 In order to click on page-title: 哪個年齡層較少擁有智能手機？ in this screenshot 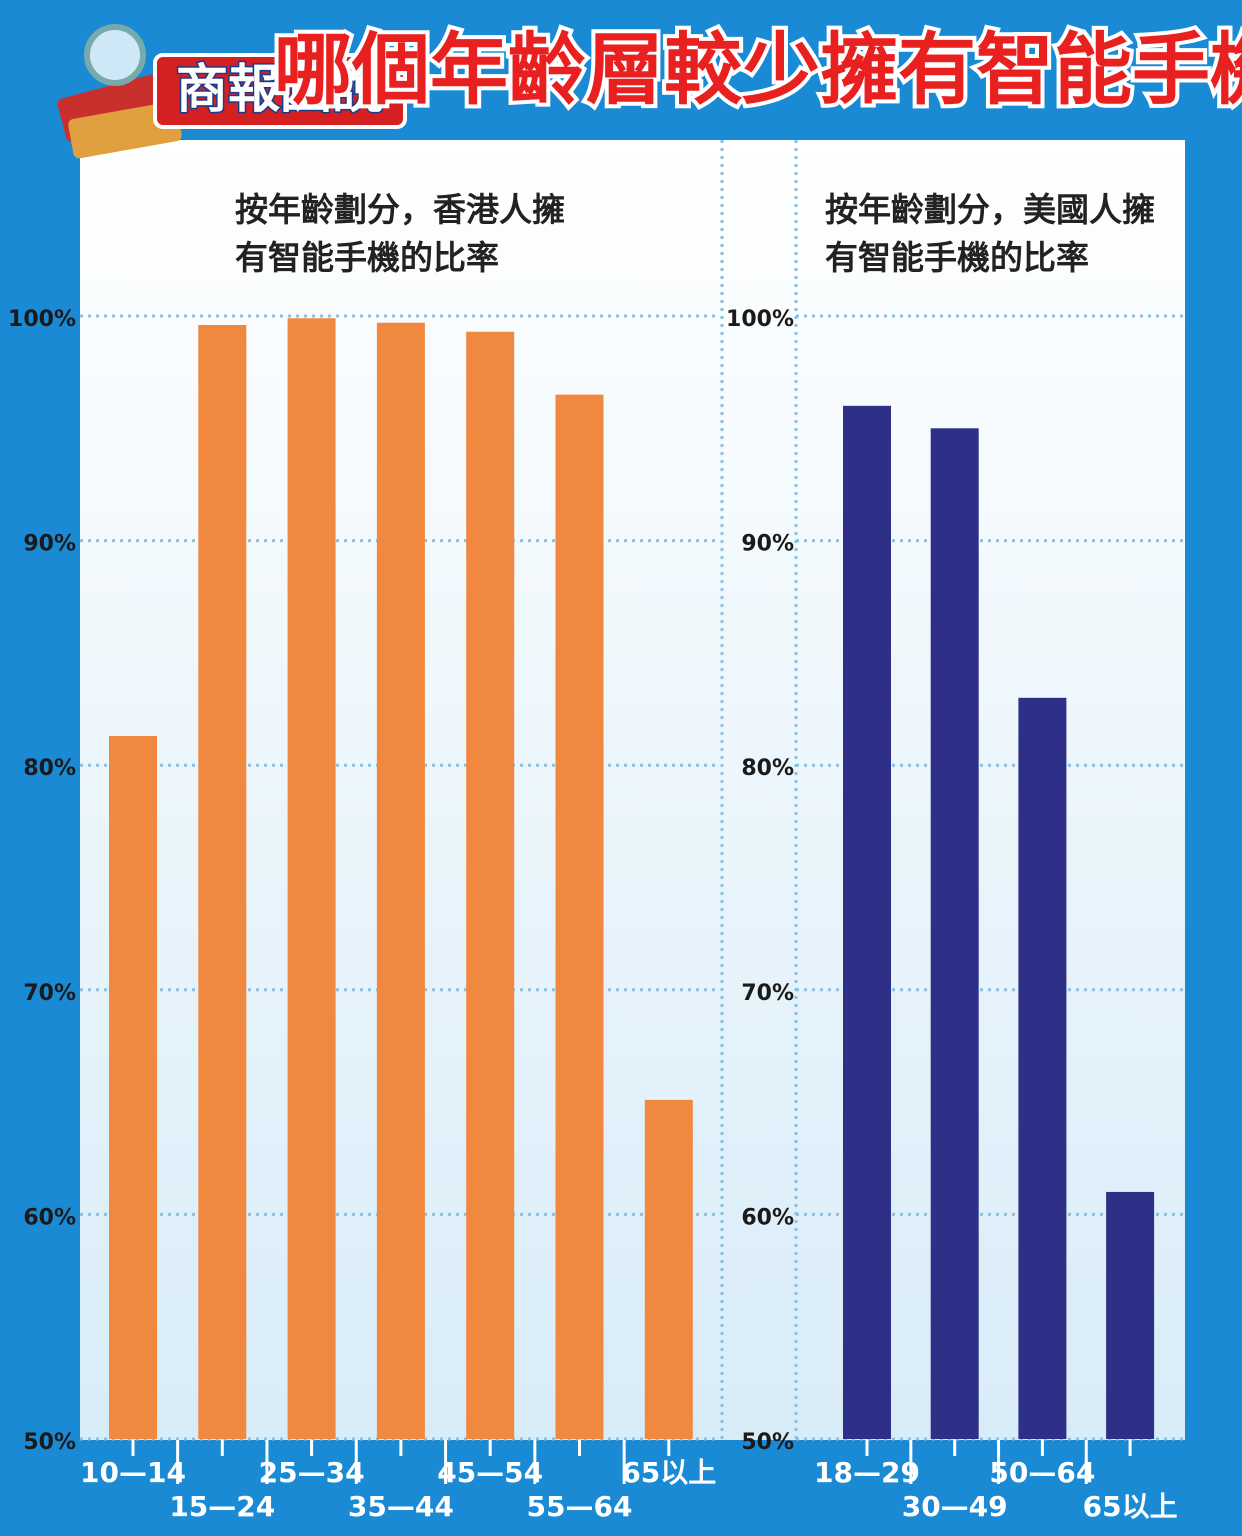, I will do `click(758, 70)`.